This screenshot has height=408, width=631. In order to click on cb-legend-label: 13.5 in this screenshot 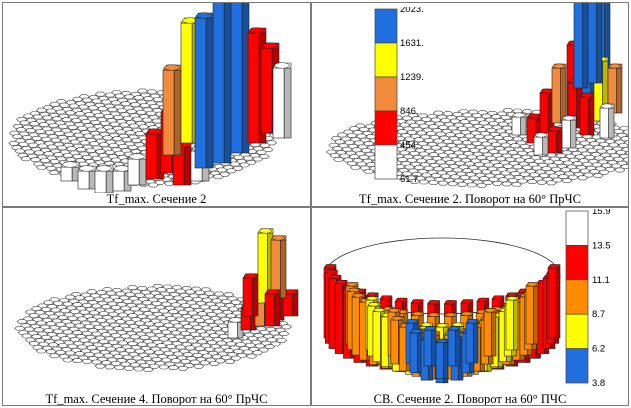, I will do `click(601, 245)`.